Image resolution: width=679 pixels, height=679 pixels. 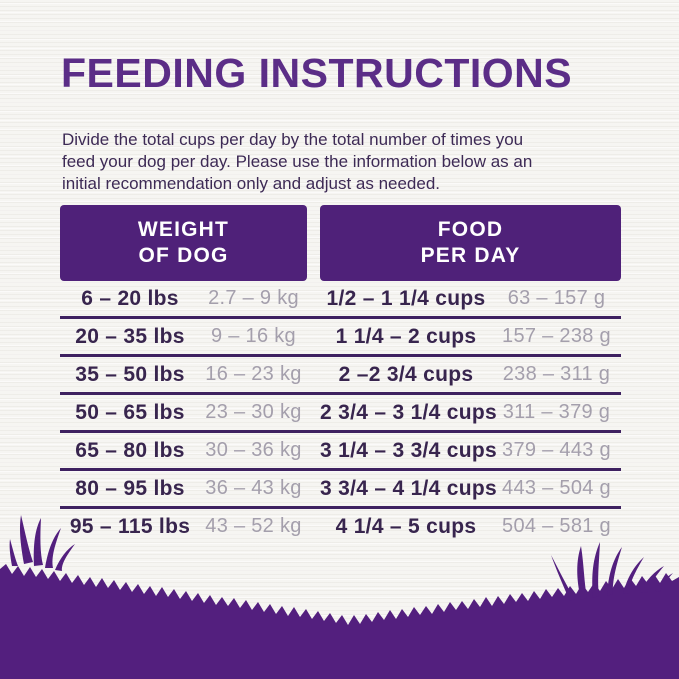 What do you see at coordinates (406, 374) in the screenshot?
I see `cell-food-cups: 2 –2 3/4 cups` at bounding box center [406, 374].